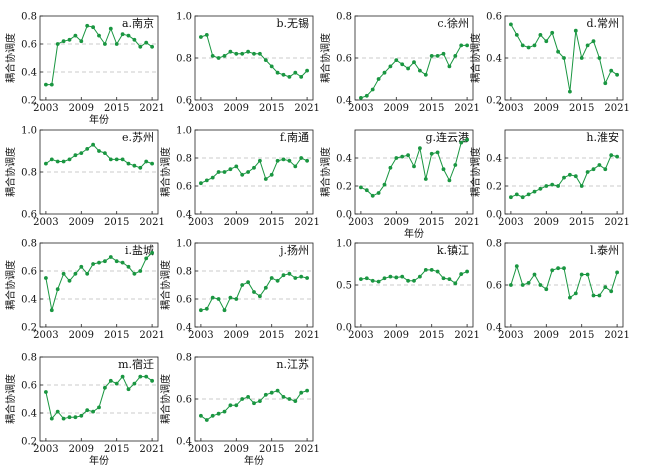 Image resolution: width=650 pixels, height=475 pixels. What do you see at coordinates (414, 172) in the screenshot?
I see `plot-frame` at bounding box center [414, 172].